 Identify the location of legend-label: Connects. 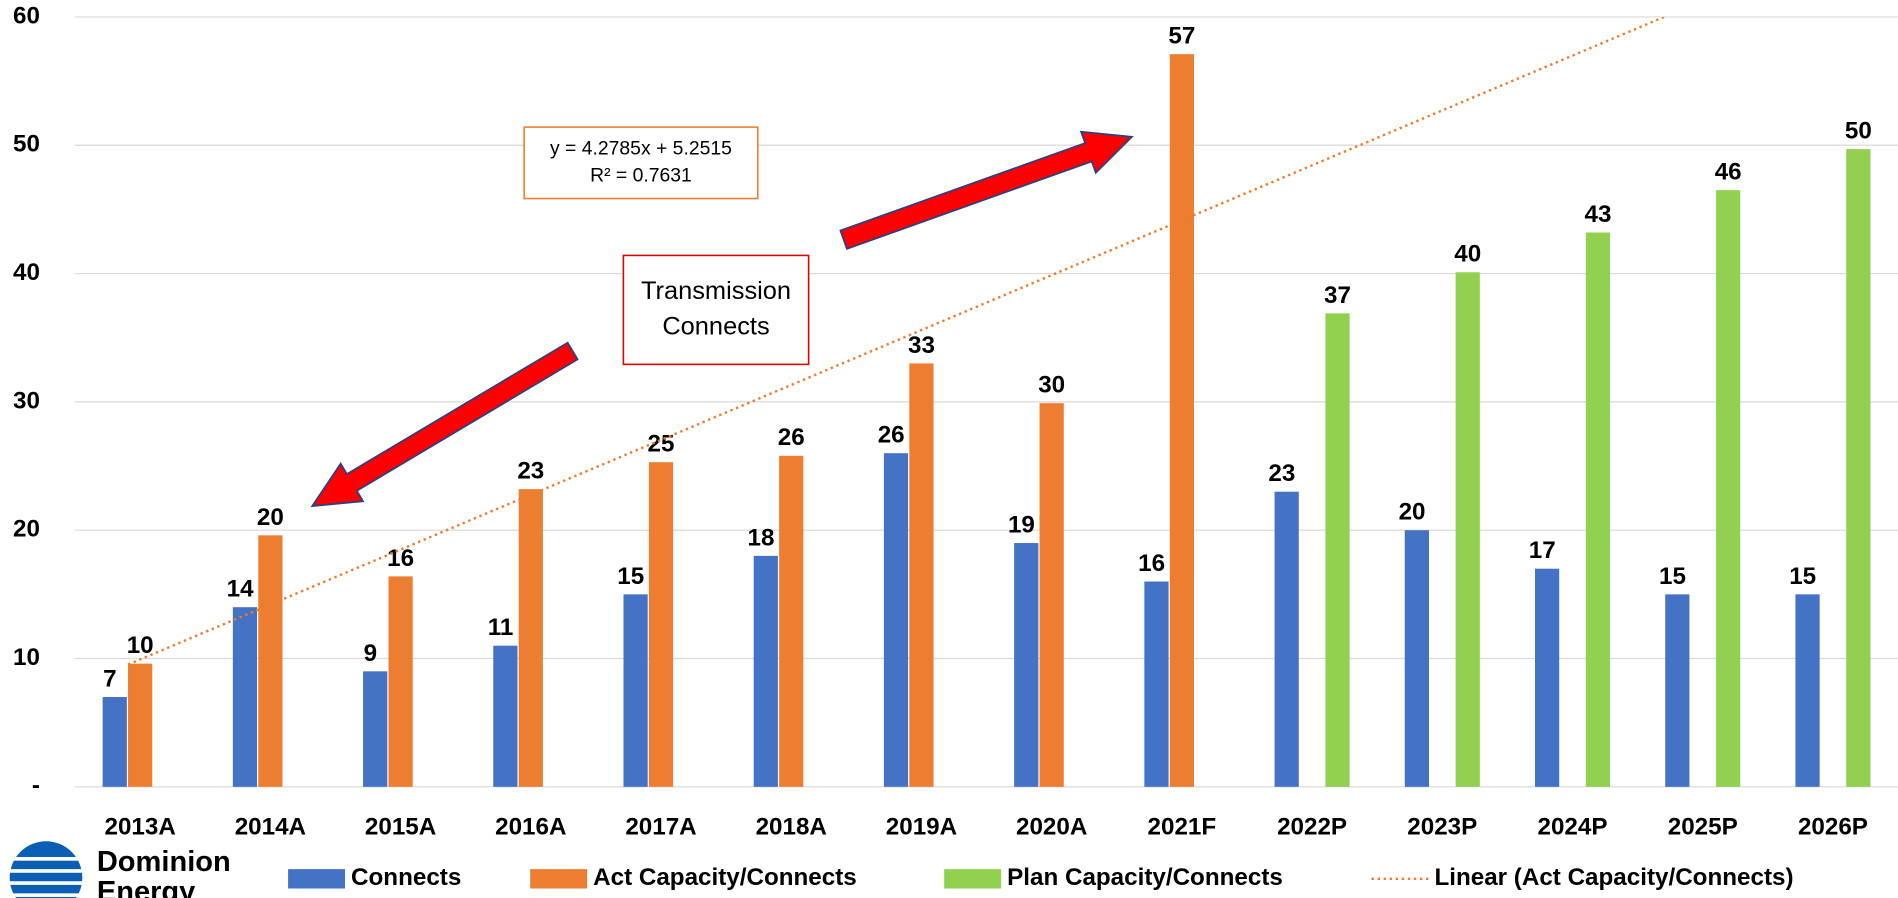
(406, 877).